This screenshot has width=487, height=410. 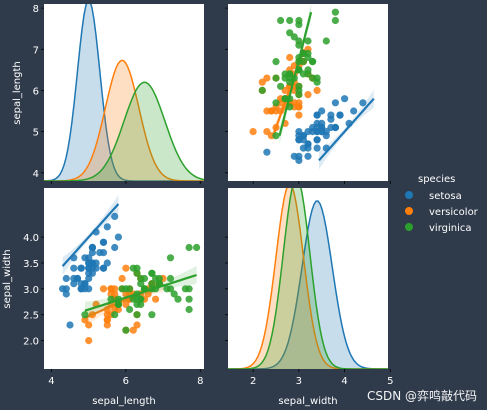 I want to click on y-tick-label: 4, so click(x=36, y=174).